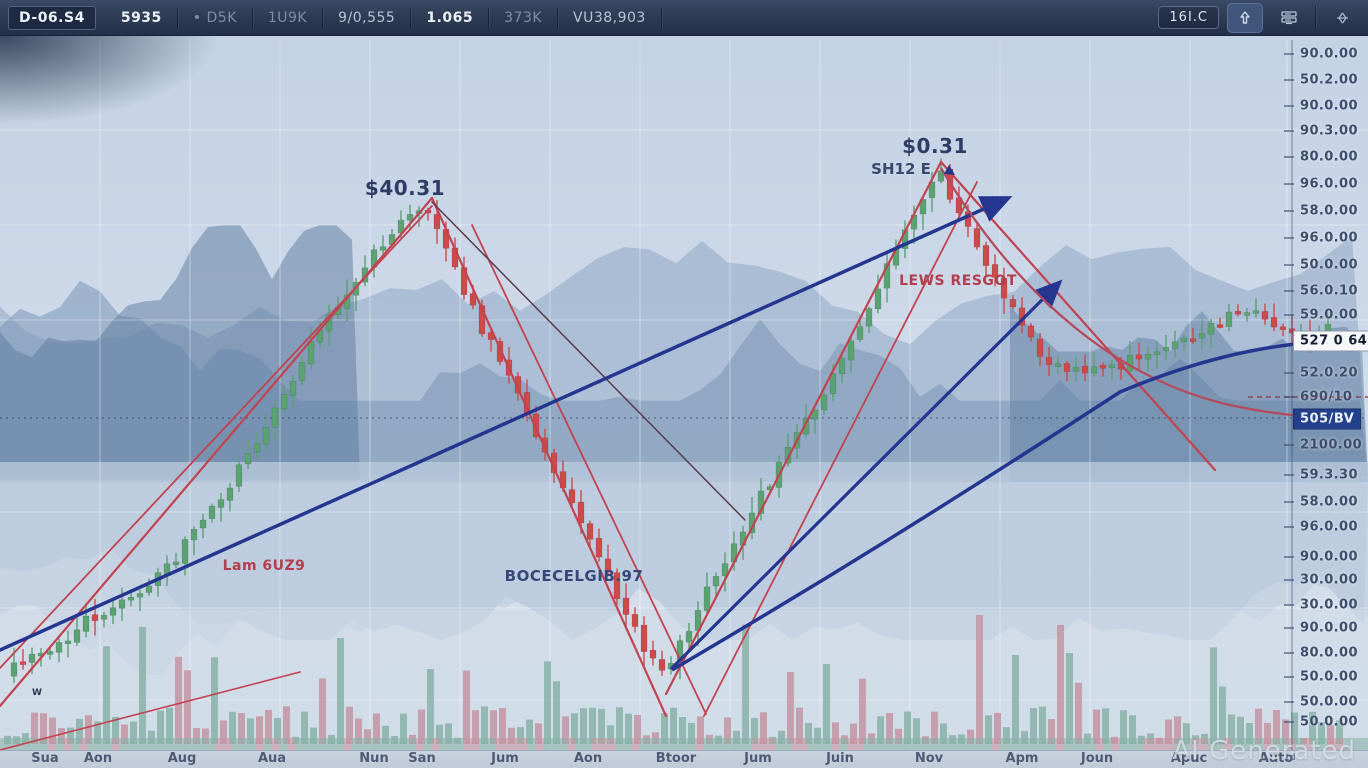 Image resolution: width=1368 pixels, height=768 pixels. I want to click on y-axis-label: 59.3.30, so click(1329, 475).